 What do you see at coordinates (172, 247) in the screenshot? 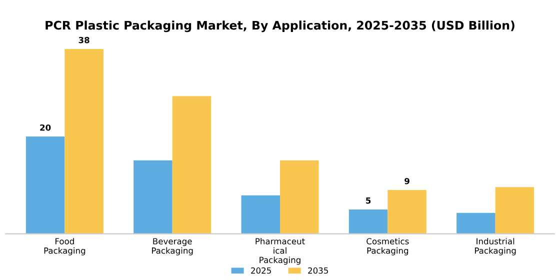
I see `x-tick-label: Beverage Packaging` at bounding box center [172, 247].